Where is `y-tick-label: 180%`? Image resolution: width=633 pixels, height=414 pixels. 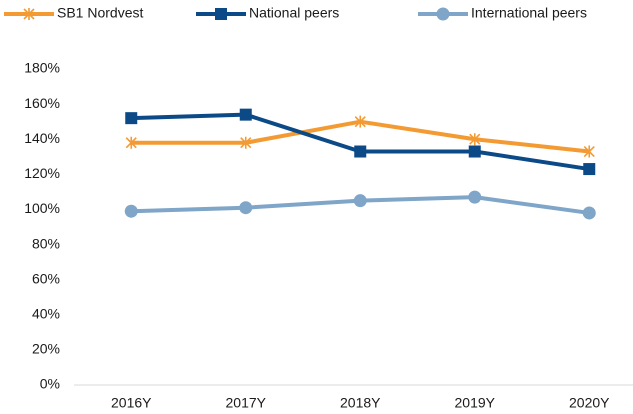
y-tick-label: 180% is located at coordinates (42, 68).